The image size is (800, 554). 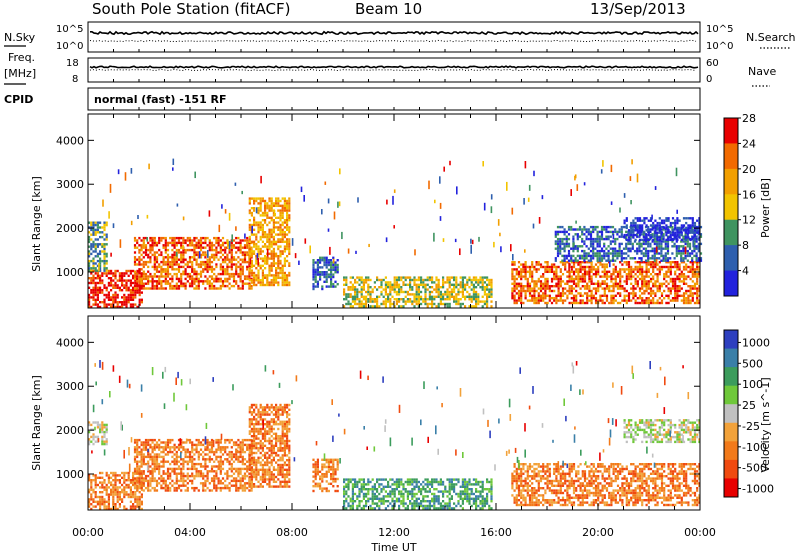 What do you see at coordinates (70, 228) in the screenshot?
I see `power-ytick-label: 2000` at bounding box center [70, 228].